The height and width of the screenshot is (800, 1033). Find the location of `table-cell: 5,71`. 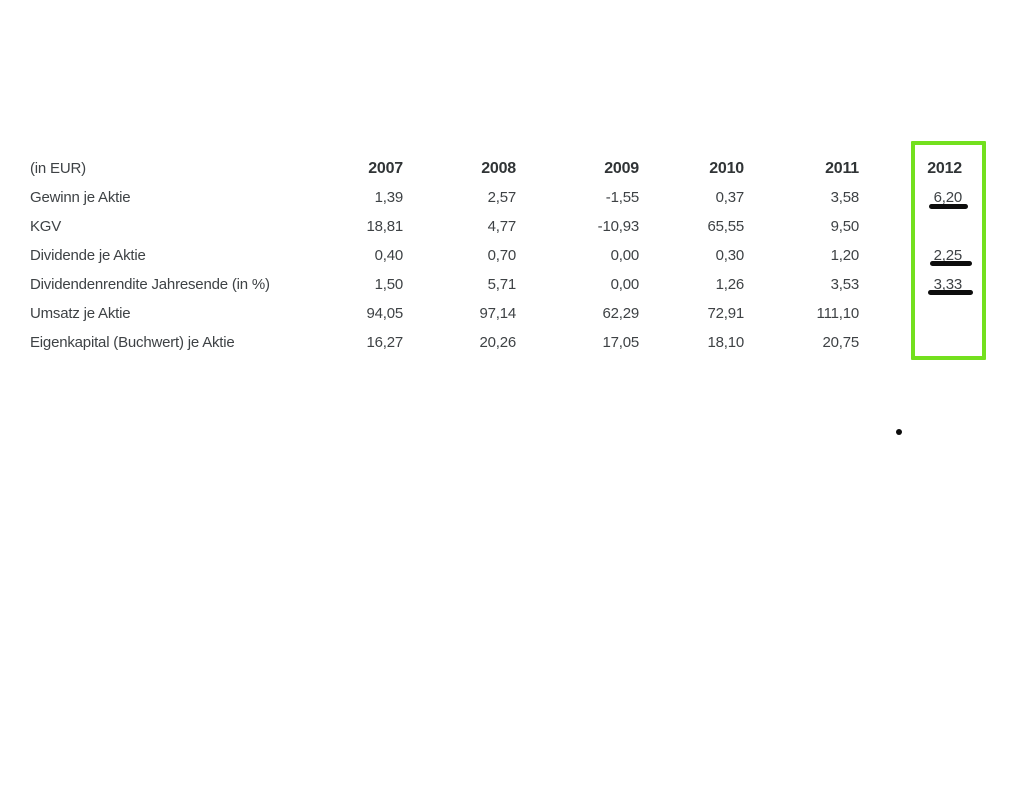

table-cell: 5,71 is located at coordinates (502, 284).